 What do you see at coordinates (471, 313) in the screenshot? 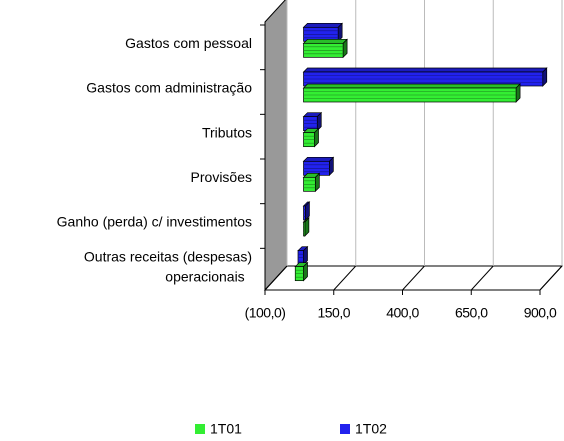
I see `x-tick-label: 650,0` at bounding box center [471, 313].